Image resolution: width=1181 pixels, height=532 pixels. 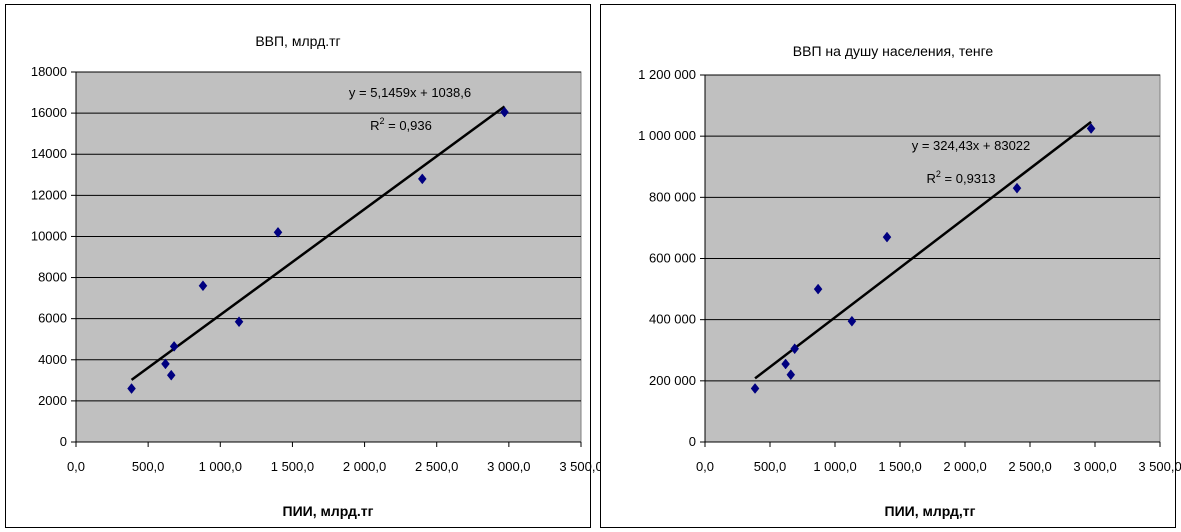 I want to click on r-squared-label: R2 = 0,9313, so click(x=961, y=177).